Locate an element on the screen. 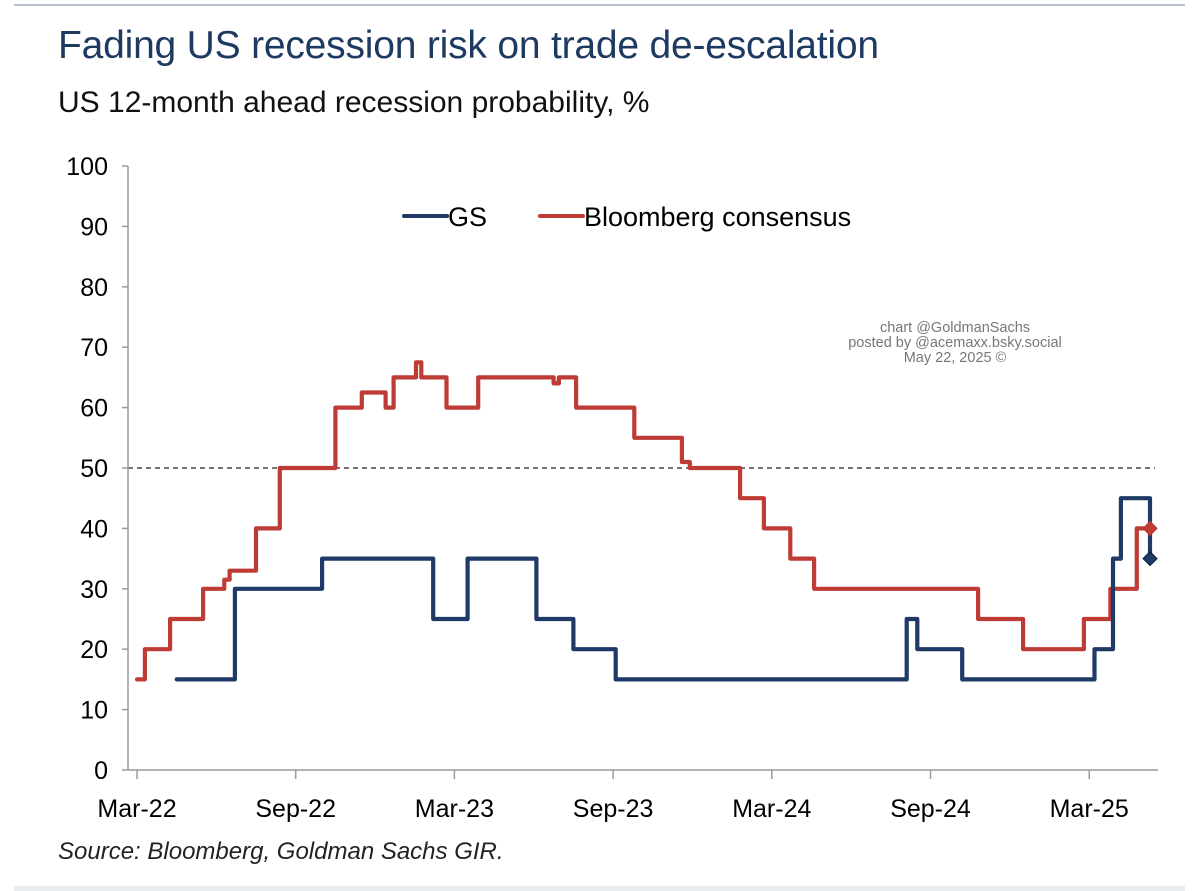 The image size is (1199, 891). end-marker-gs is located at coordinates (1150, 558).